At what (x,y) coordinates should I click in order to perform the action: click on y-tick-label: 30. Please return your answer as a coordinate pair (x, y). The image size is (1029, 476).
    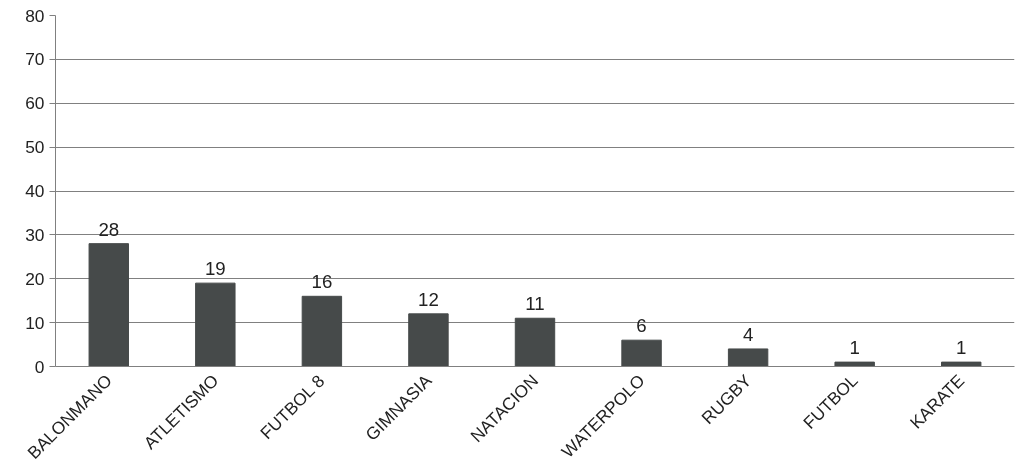
    Looking at the image, I should click on (35, 234).